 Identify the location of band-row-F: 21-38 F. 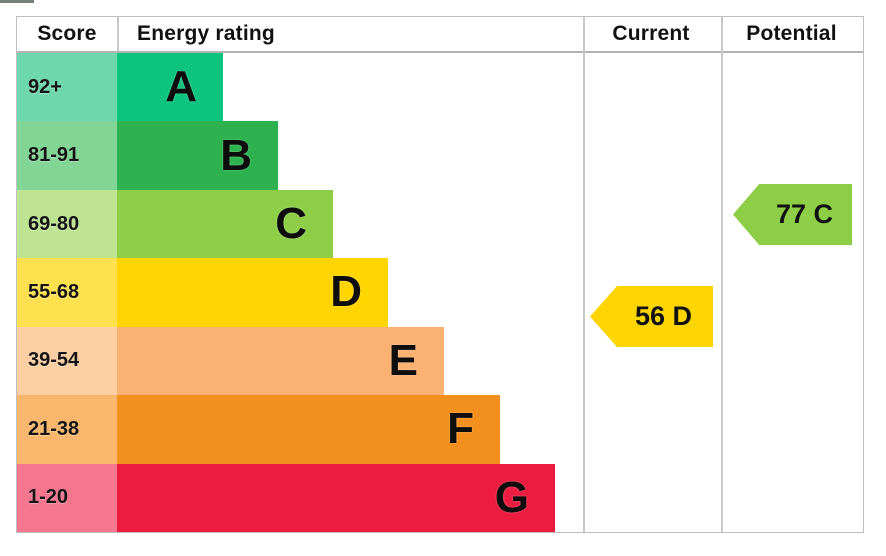
(440, 429).